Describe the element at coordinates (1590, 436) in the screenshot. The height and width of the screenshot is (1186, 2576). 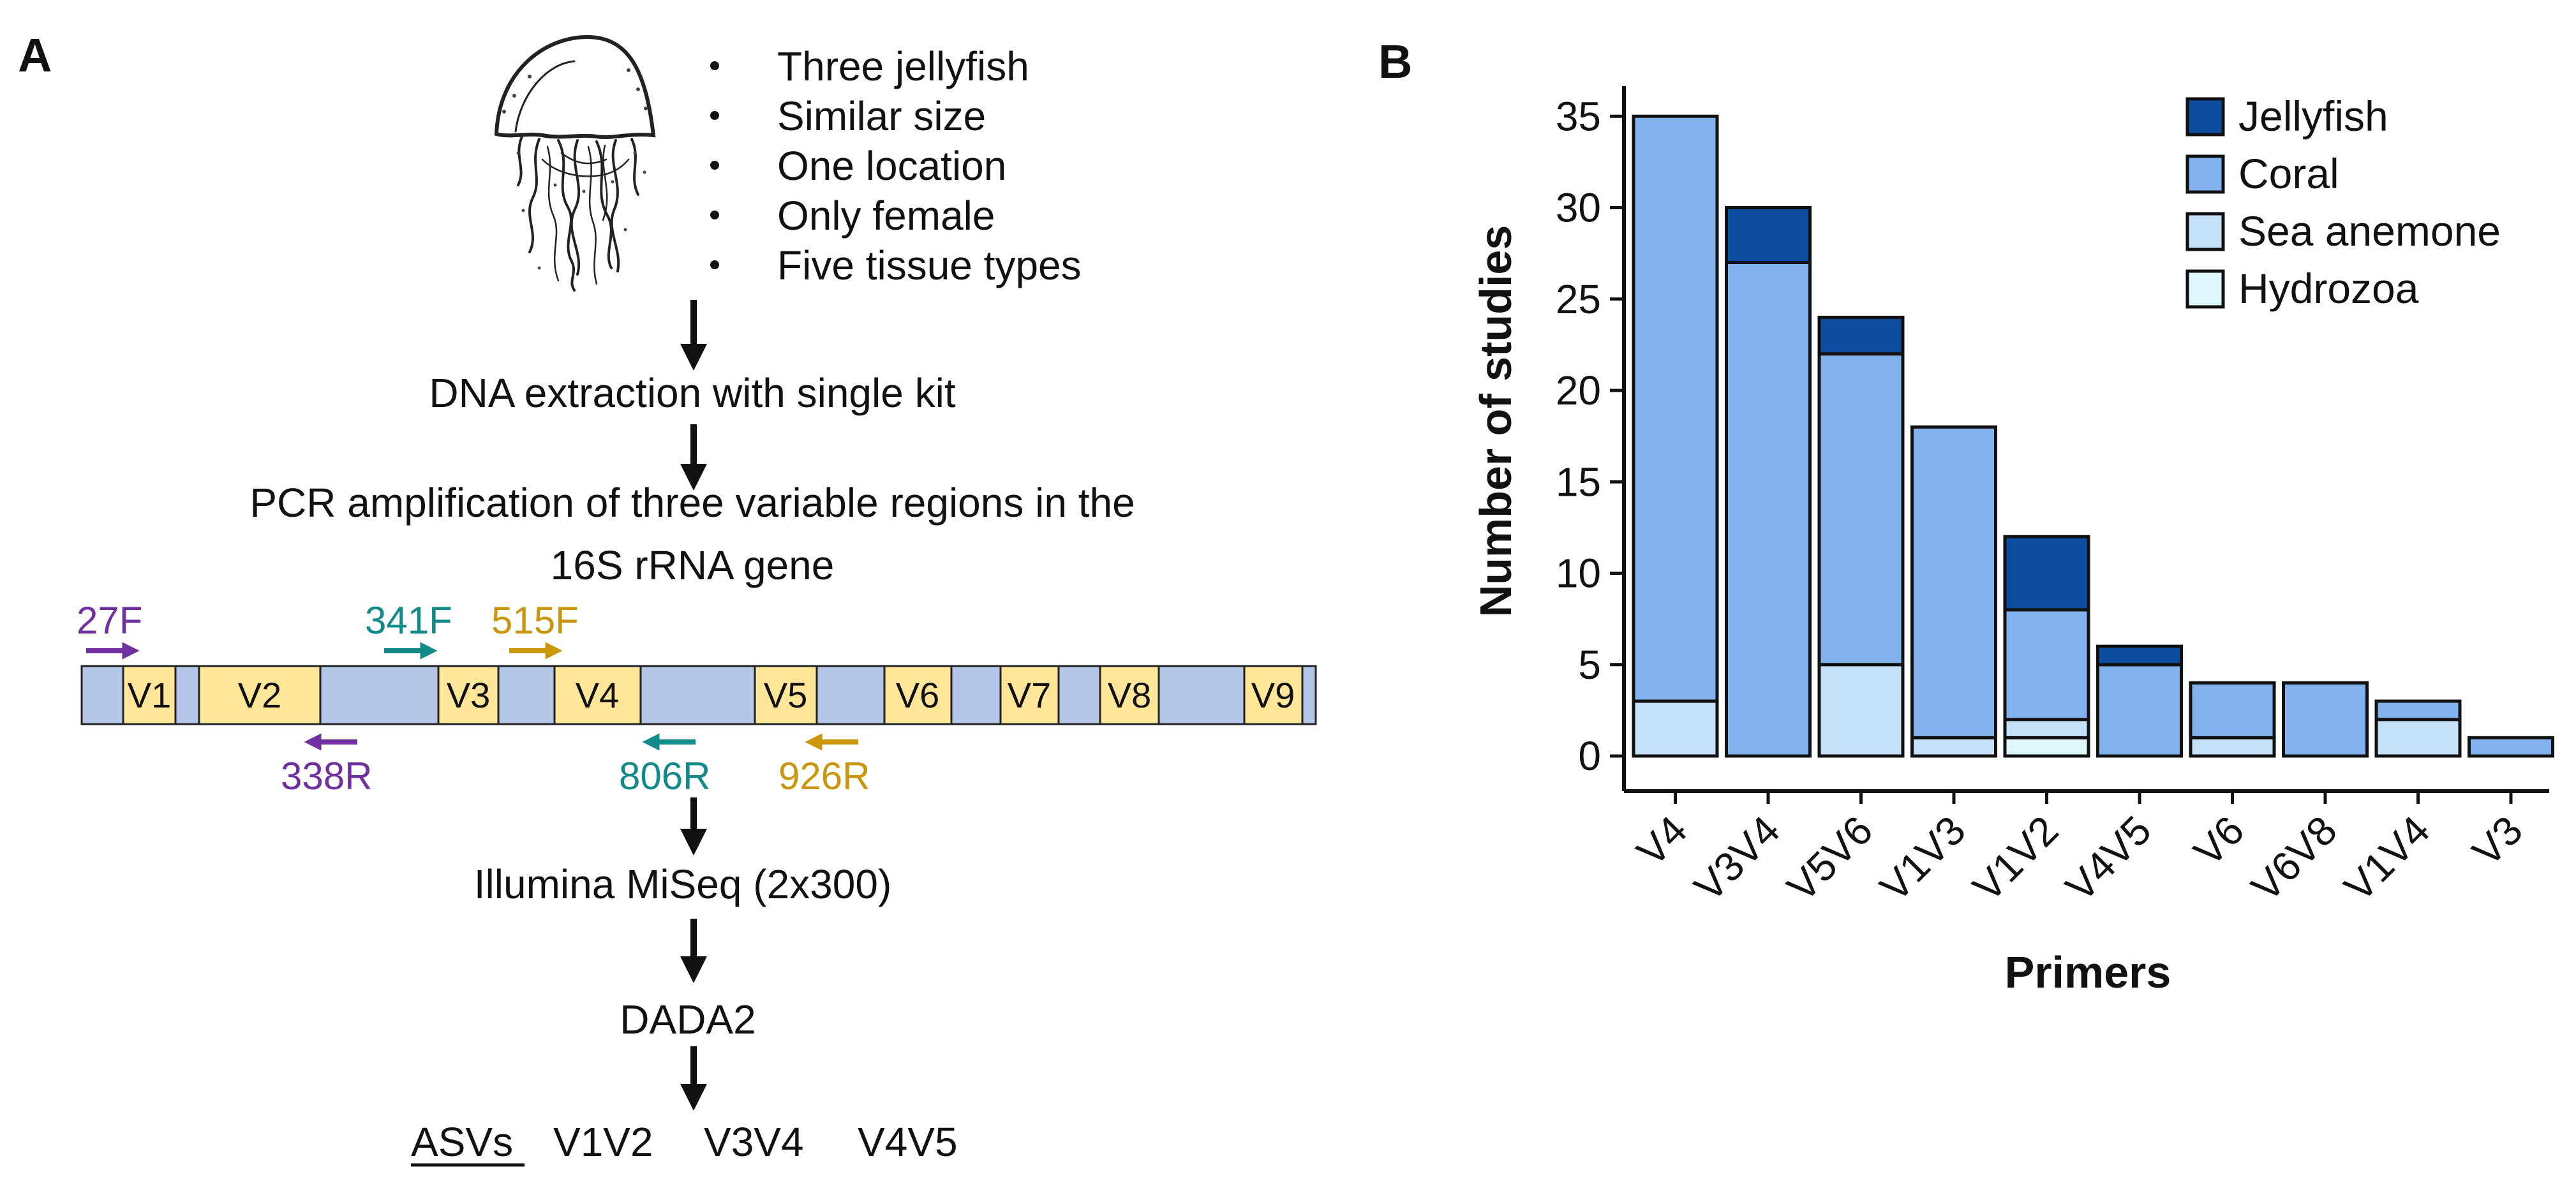
I see `y-axis-ticks: 0 5 10 15 20 25 30 35` at that location.